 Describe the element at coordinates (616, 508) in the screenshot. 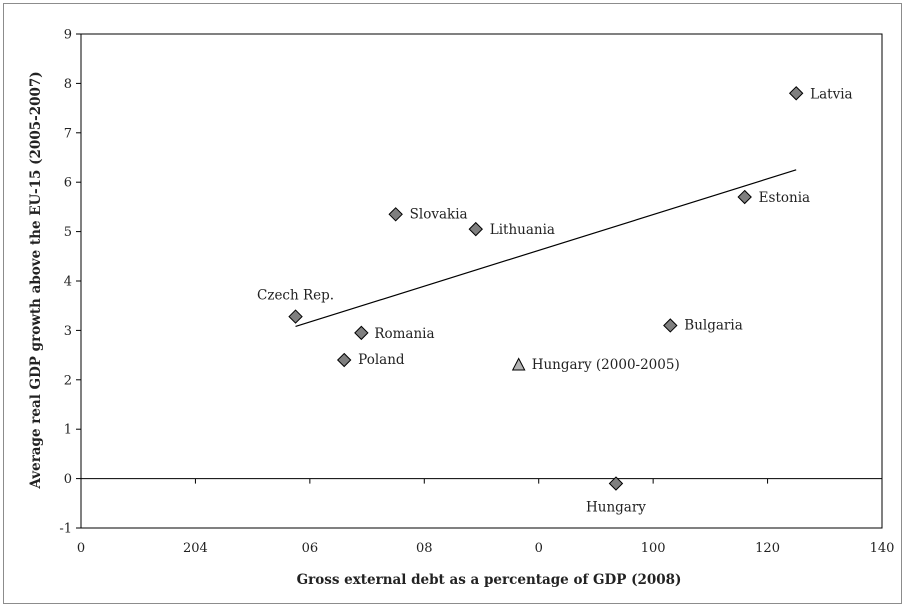

I see `label-hungary: Hungary` at that location.